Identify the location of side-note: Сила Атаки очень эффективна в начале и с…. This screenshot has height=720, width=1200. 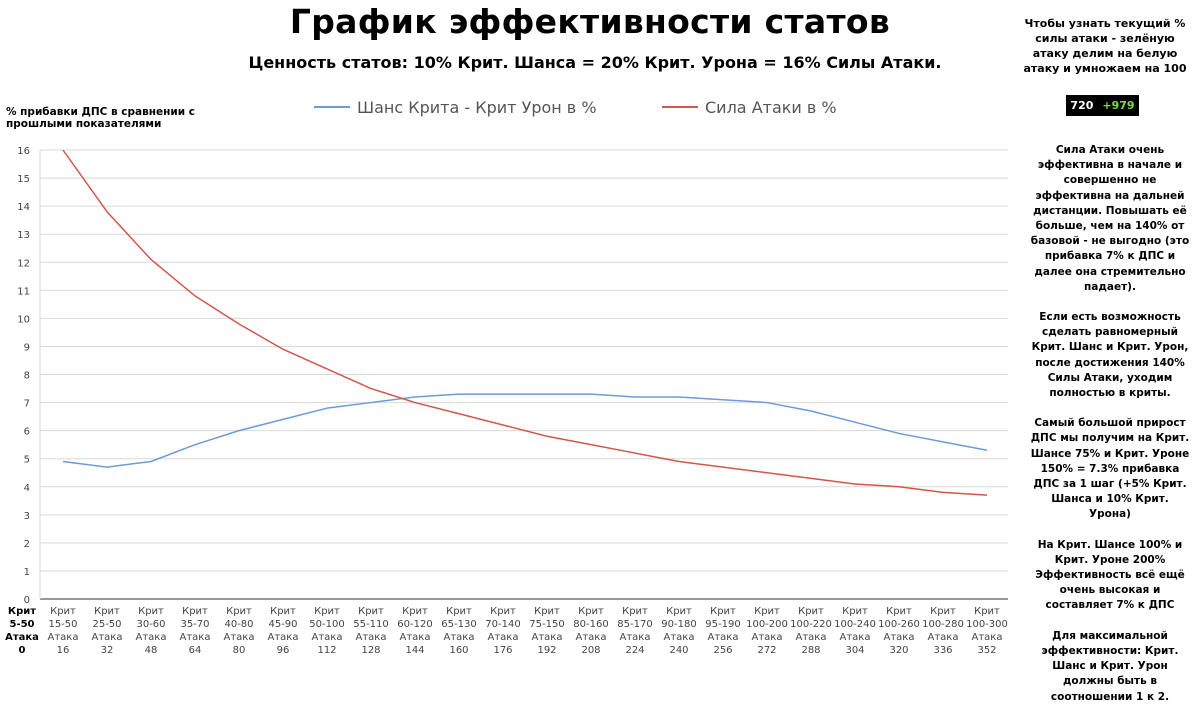
(1110, 218).